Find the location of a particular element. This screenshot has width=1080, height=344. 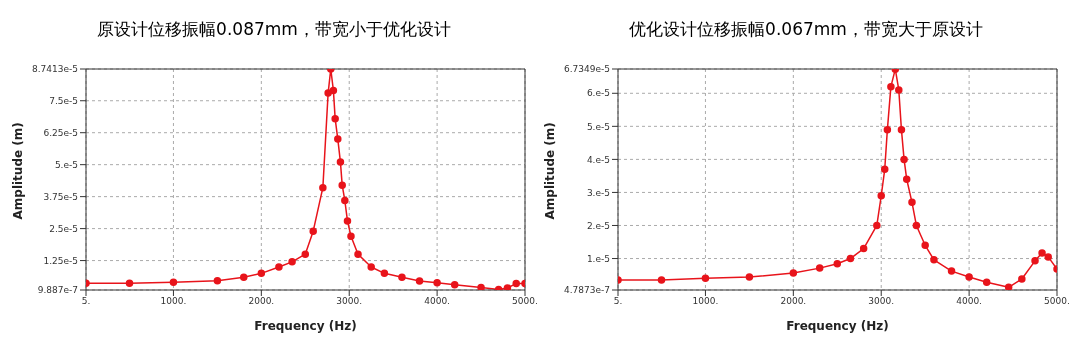

y-tick-label: 1.e-5 is located at coordinates (598, 258).